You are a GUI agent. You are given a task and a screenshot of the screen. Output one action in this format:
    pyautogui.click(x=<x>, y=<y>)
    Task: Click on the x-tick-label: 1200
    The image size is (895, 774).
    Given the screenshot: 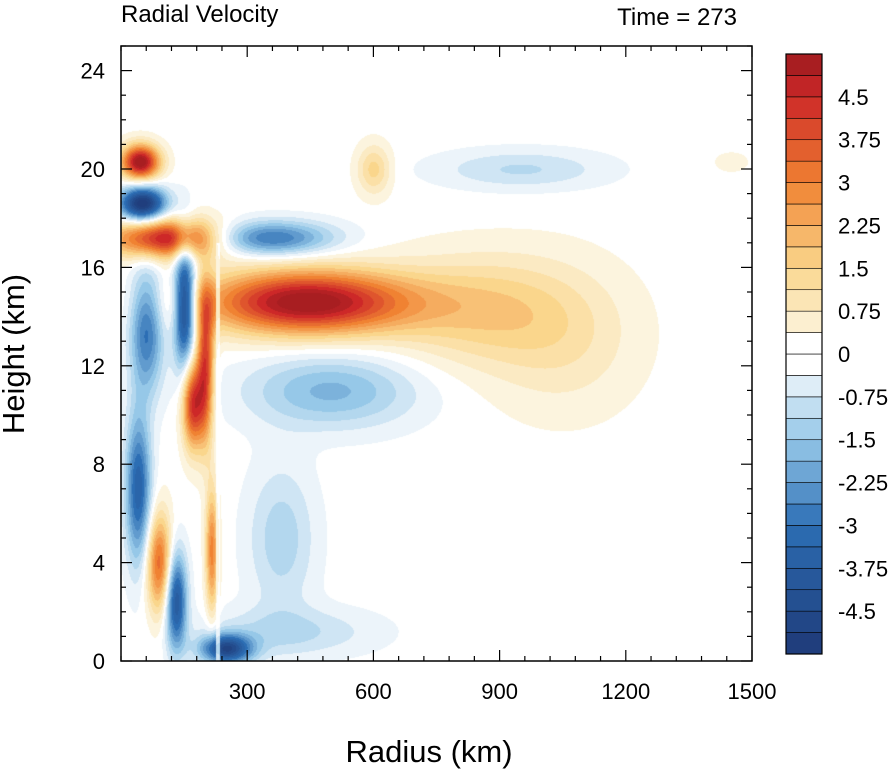 What is the action you would take?
    pyautogui.click(x=625, y=691)
    